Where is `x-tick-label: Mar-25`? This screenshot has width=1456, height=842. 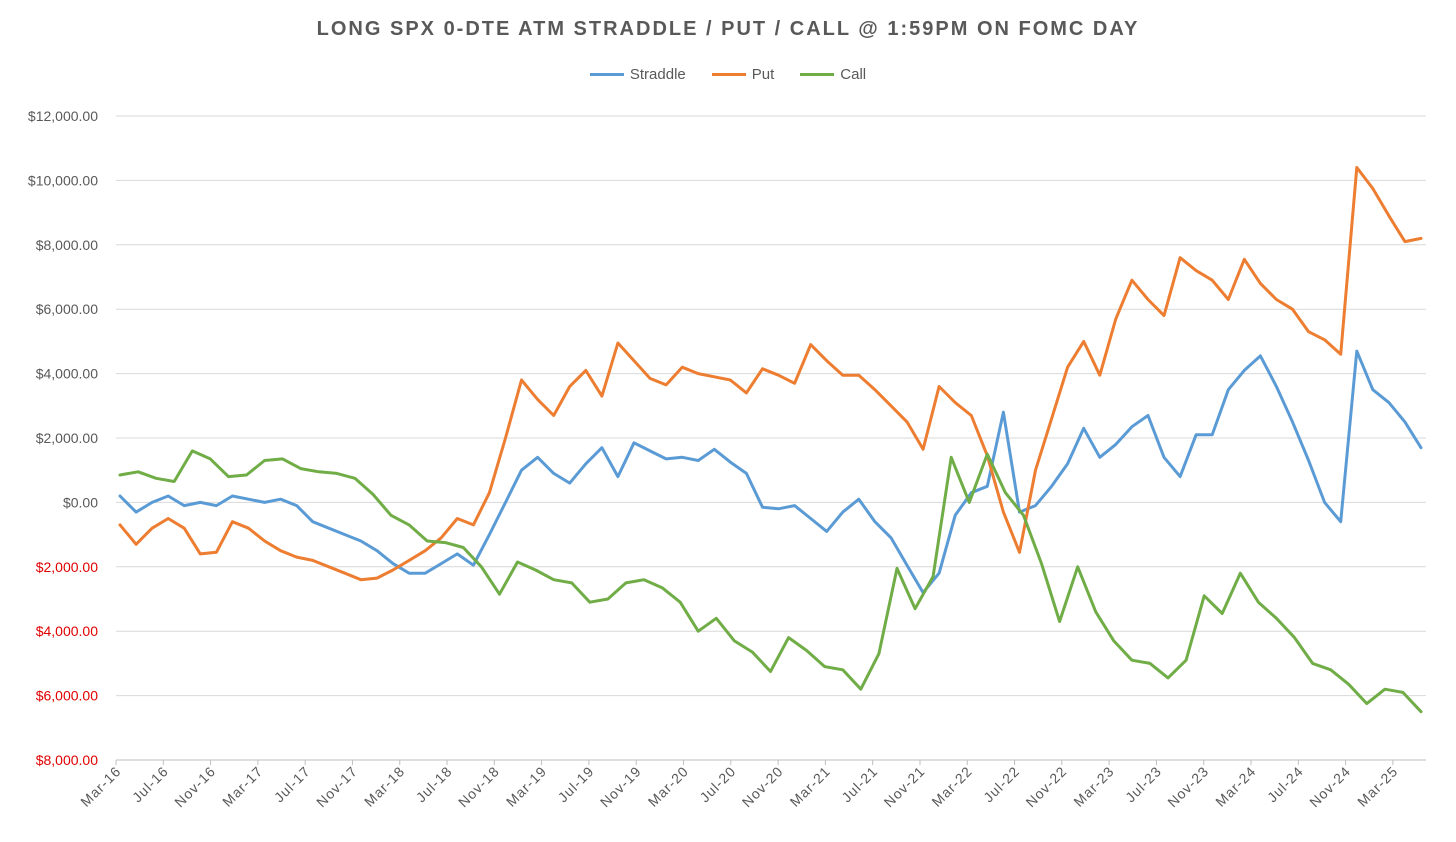
x-tick-label: Mar-25 is located at coordinates (1377, 786).